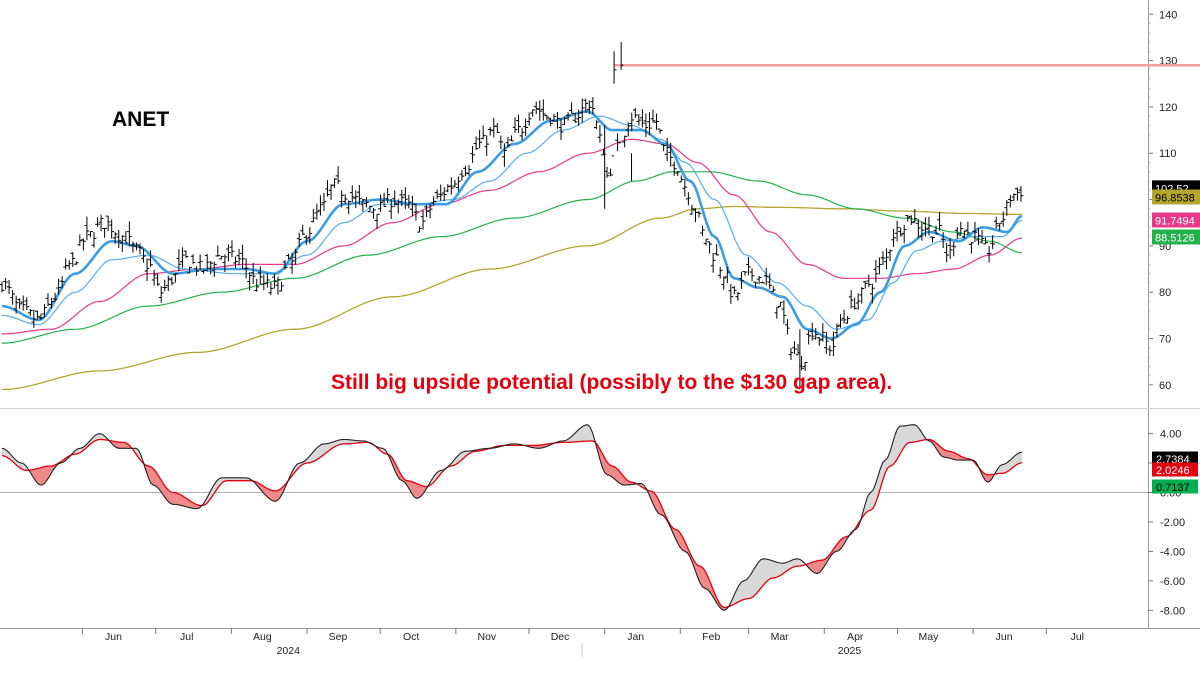  I want to click on price-value-flag-label: 91.7494, so click(1175, 222).